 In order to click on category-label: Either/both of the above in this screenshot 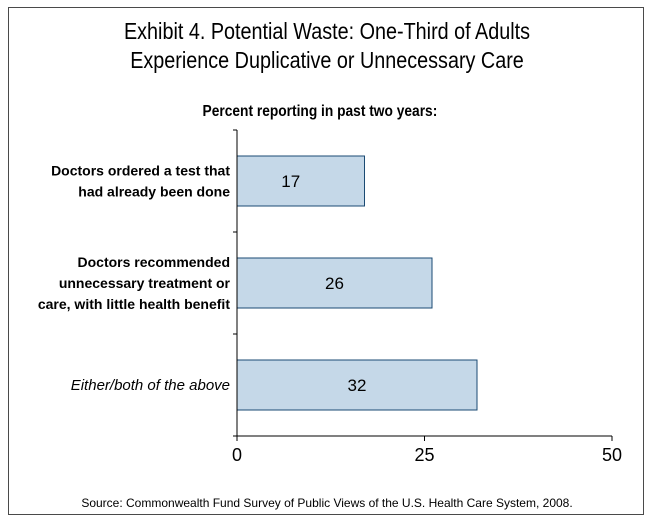, I will do `click(150, 385)`.